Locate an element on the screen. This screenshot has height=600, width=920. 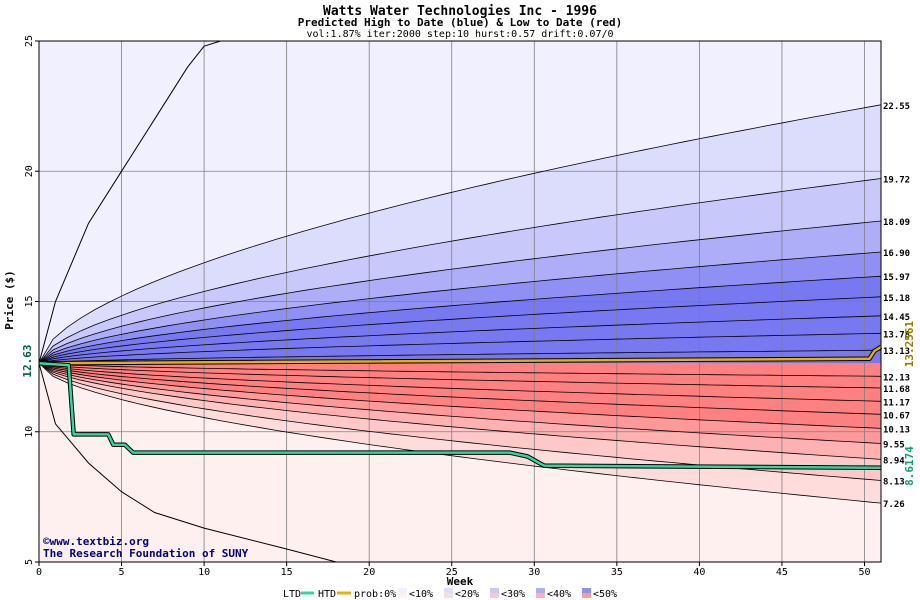
legend-bins: <10% <20% <30% <40% <50% is located at coordinates (507, 594).